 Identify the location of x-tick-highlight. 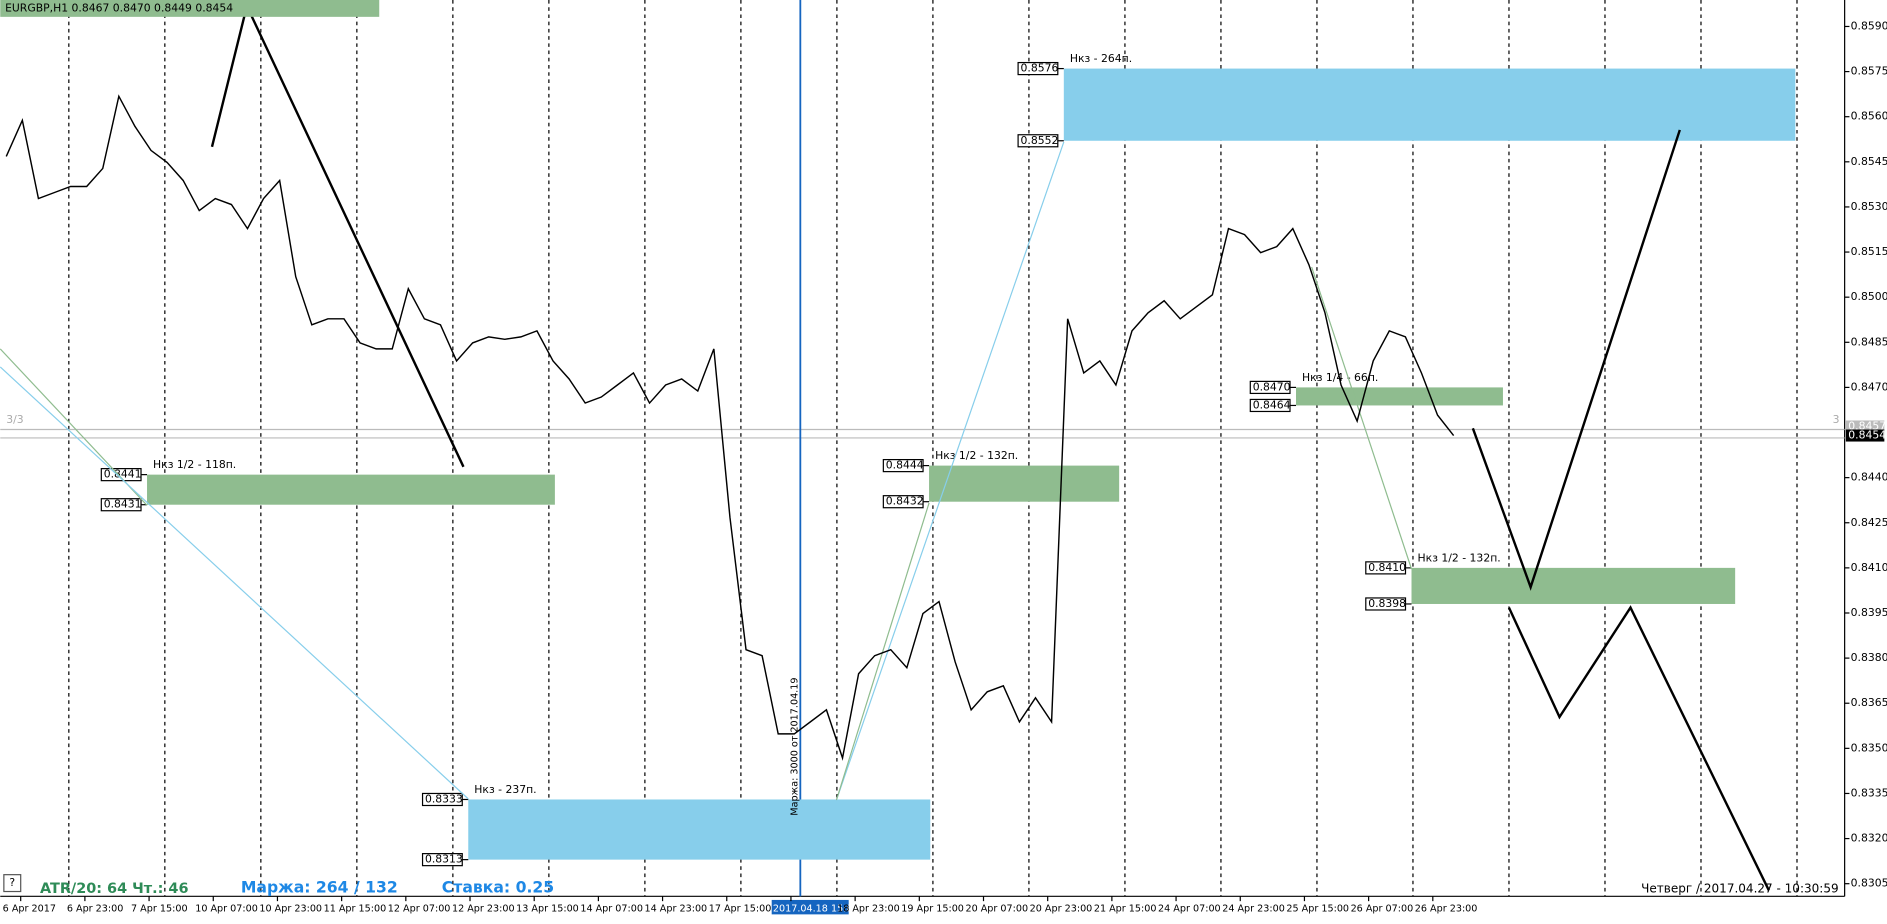
(810, 907).